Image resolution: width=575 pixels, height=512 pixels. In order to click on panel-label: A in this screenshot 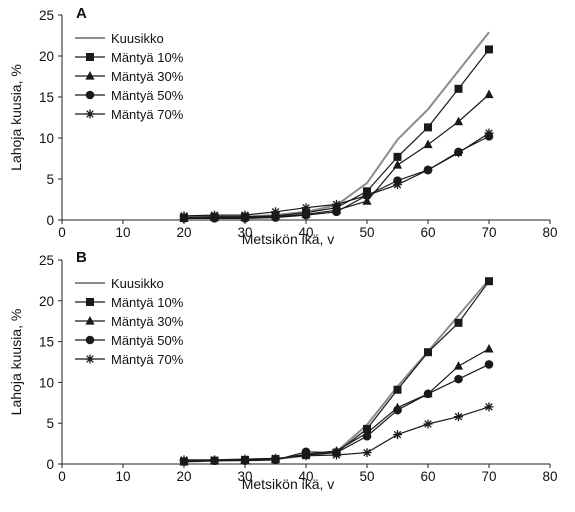, I will do `click(81, 13)`.